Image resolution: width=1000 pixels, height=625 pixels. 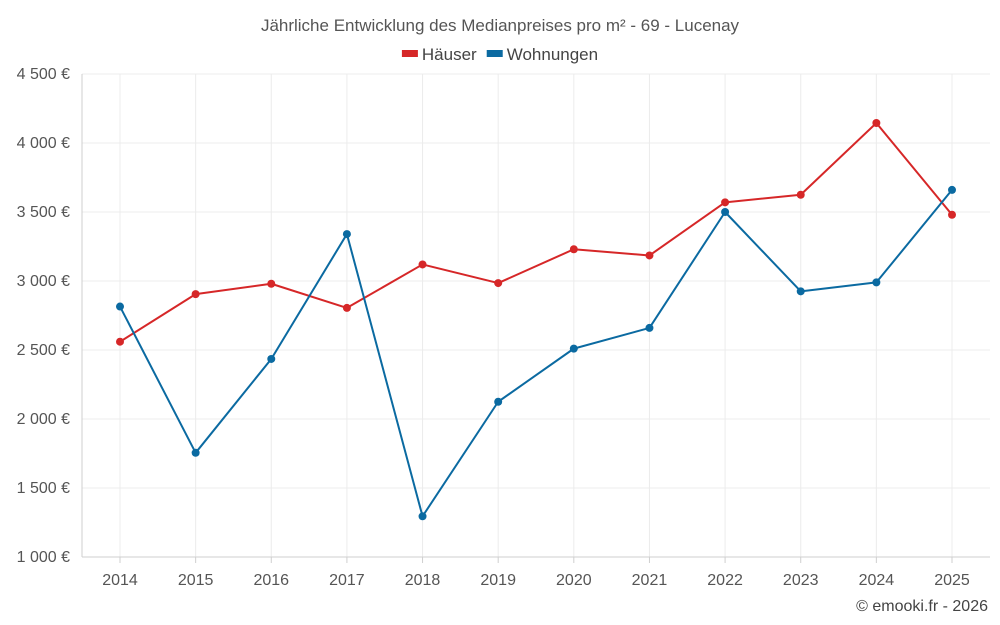 What do you see at coordinates (449, 54) in the screenshot?
I see `legend-label: Häuser` at bounding box center [449, 54].